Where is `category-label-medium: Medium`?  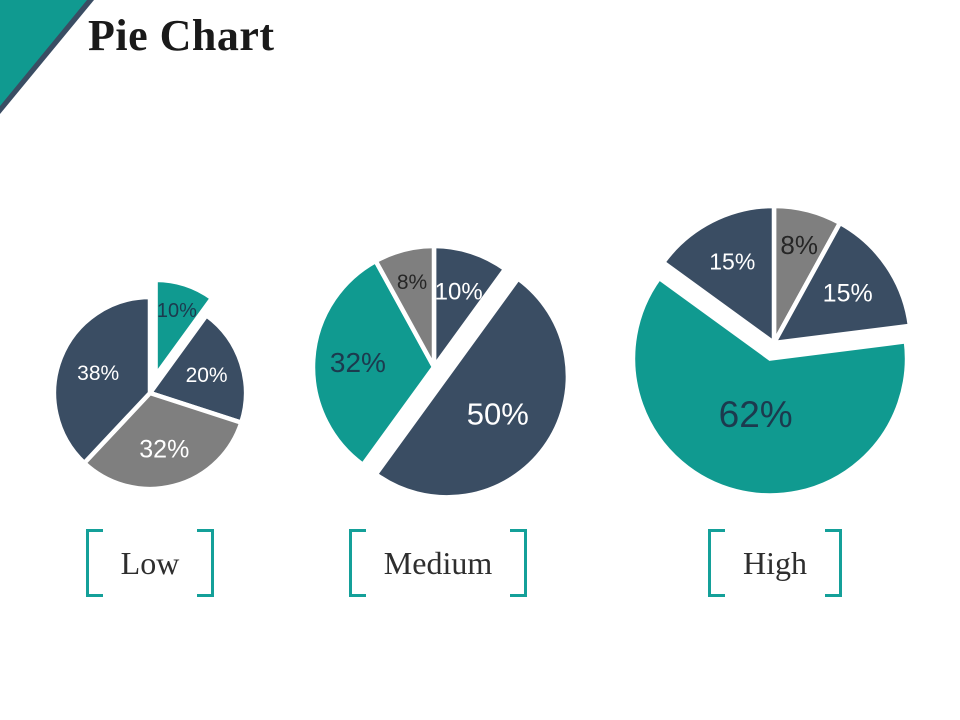
category-label-medium: Medium is located at coordinates (438, 563).